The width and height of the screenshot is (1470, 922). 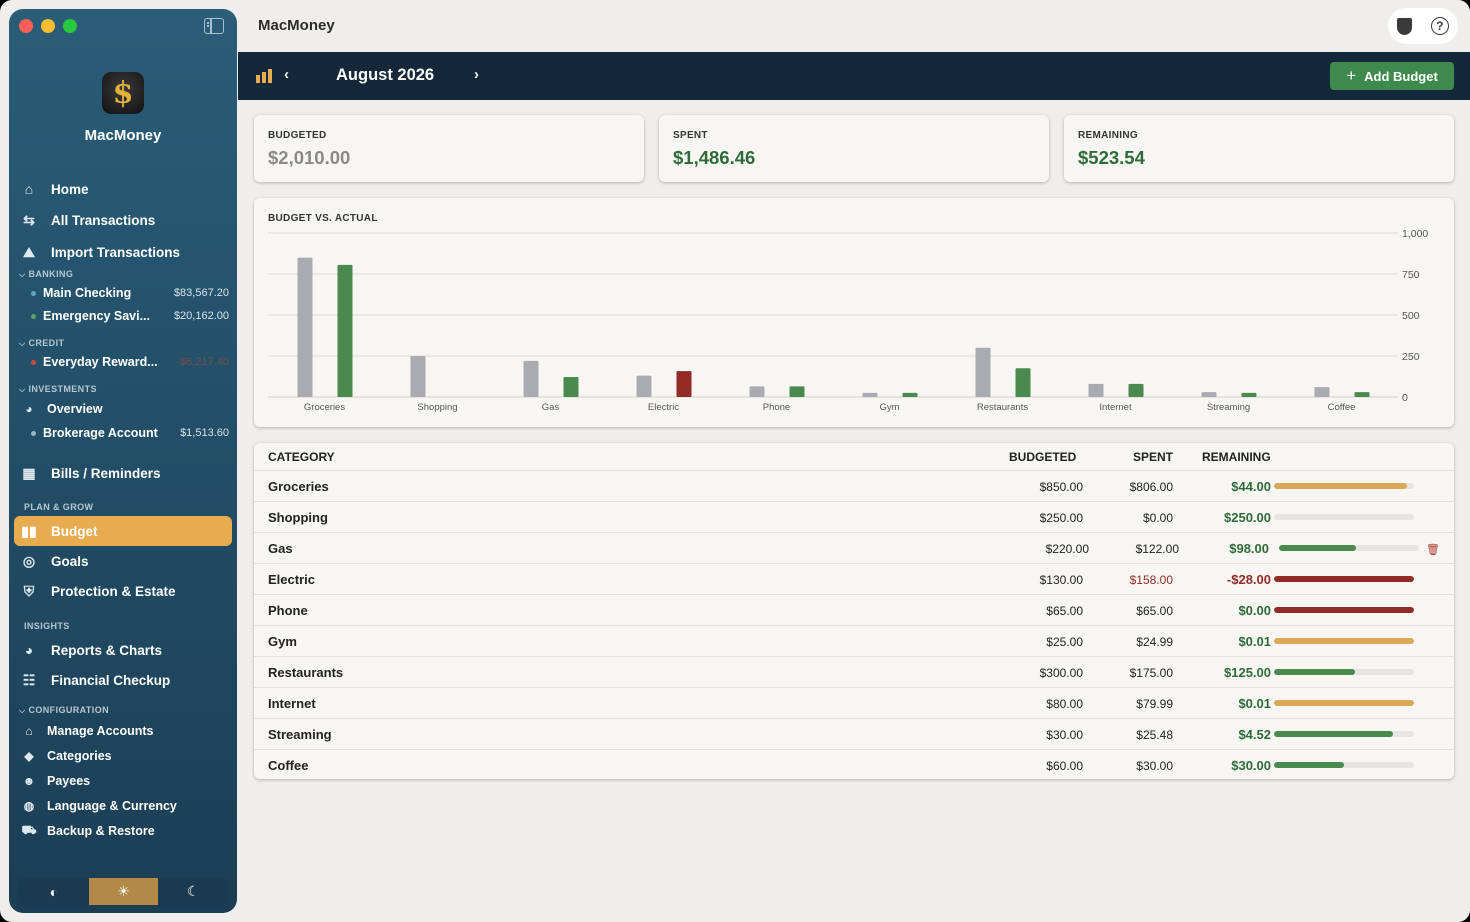 I want to click on theme-dark-button: ☾, so click(x=193, y=891).